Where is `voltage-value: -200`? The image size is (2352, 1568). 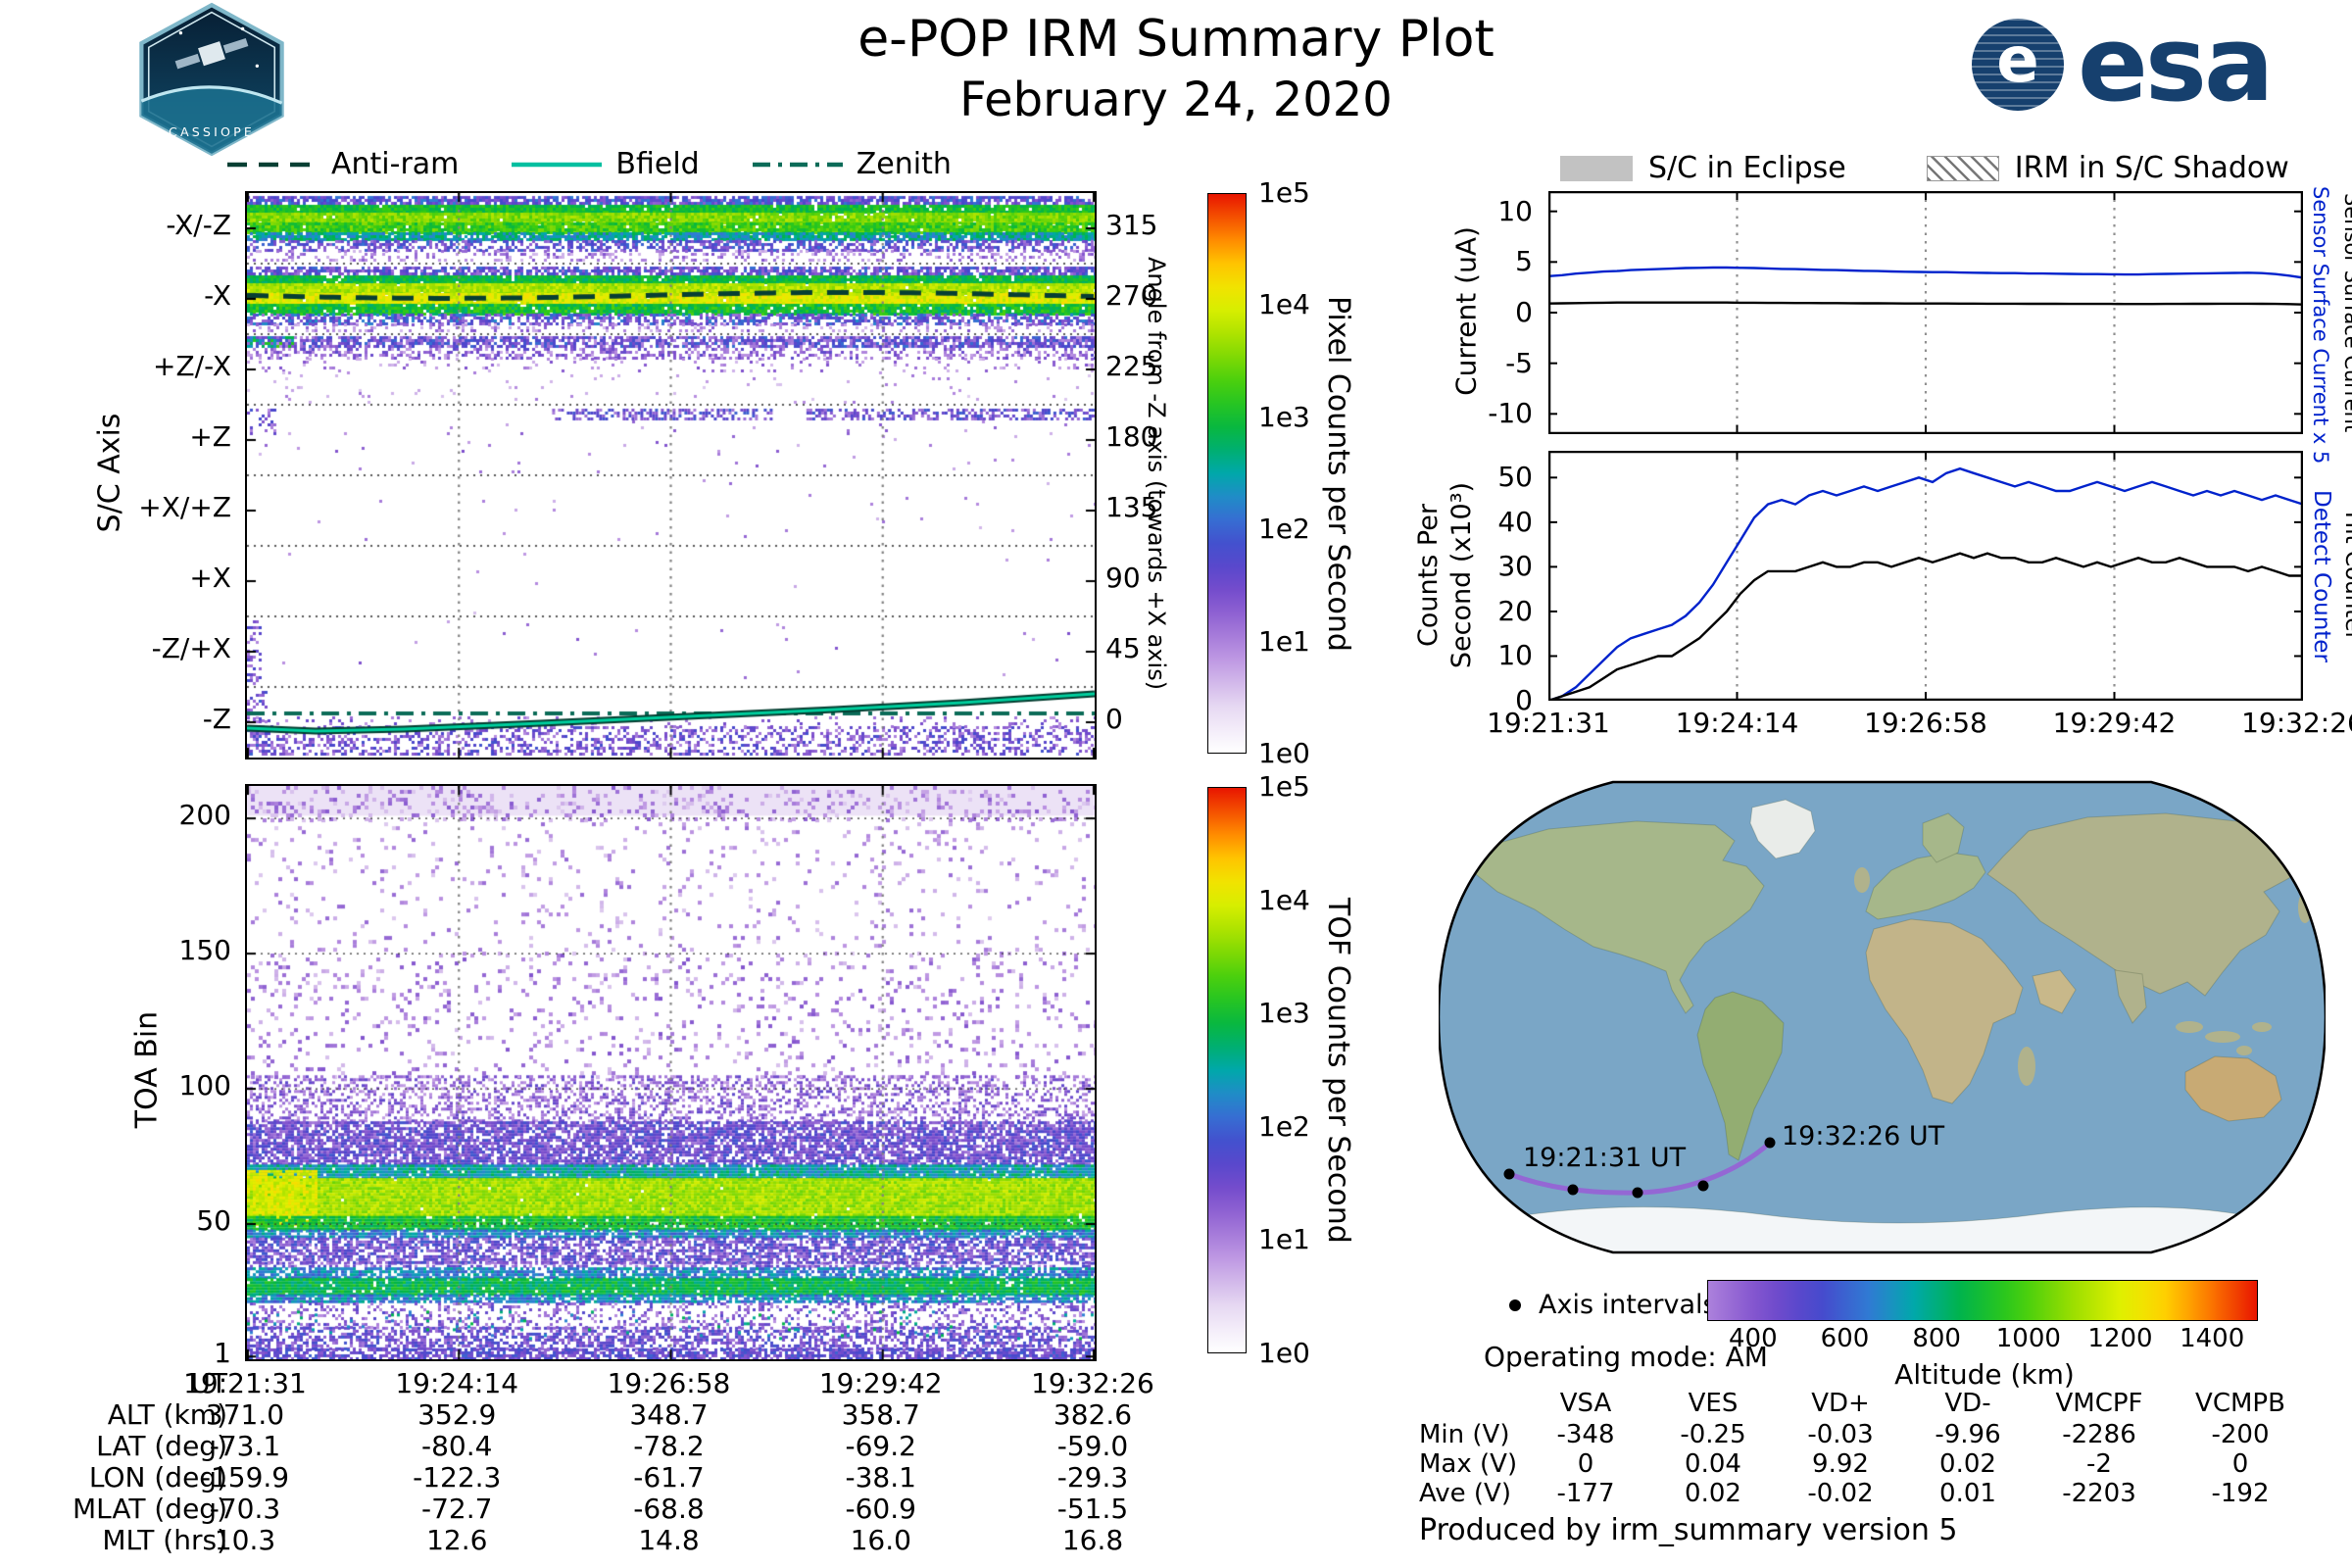 voltage-value: -200 is located at coordinates (2240, 1434).